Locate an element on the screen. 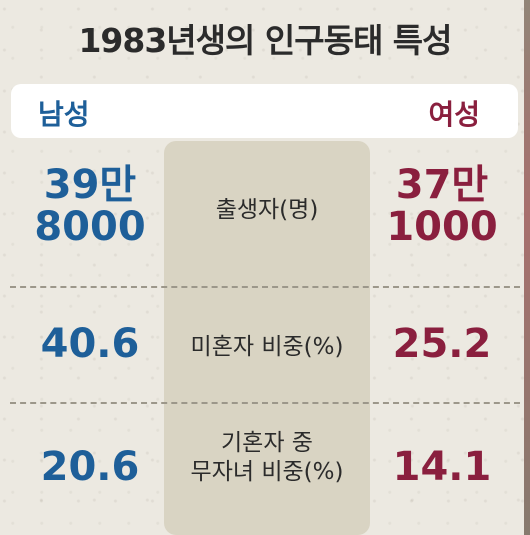 Image resolution: width=530 pixels, height=535 pixels. row-births-female-value: 37만 1000 is located at coordinates (442, 206).